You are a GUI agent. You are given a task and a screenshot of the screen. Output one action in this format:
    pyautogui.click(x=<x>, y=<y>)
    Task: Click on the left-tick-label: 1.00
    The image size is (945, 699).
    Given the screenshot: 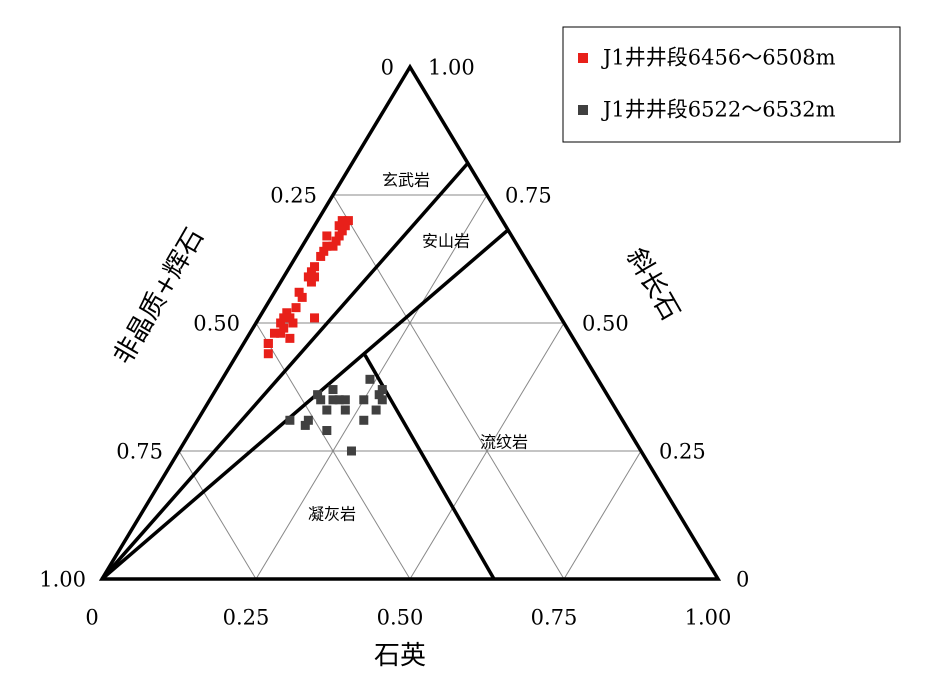 What is the action you would take?
    pyautogui.click(x=62, y=580)
    